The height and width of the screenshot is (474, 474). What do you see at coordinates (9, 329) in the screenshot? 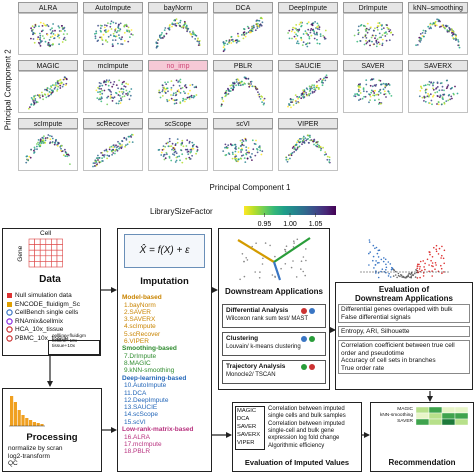
I see `dataset-icon` at bounding box center [9, 329].